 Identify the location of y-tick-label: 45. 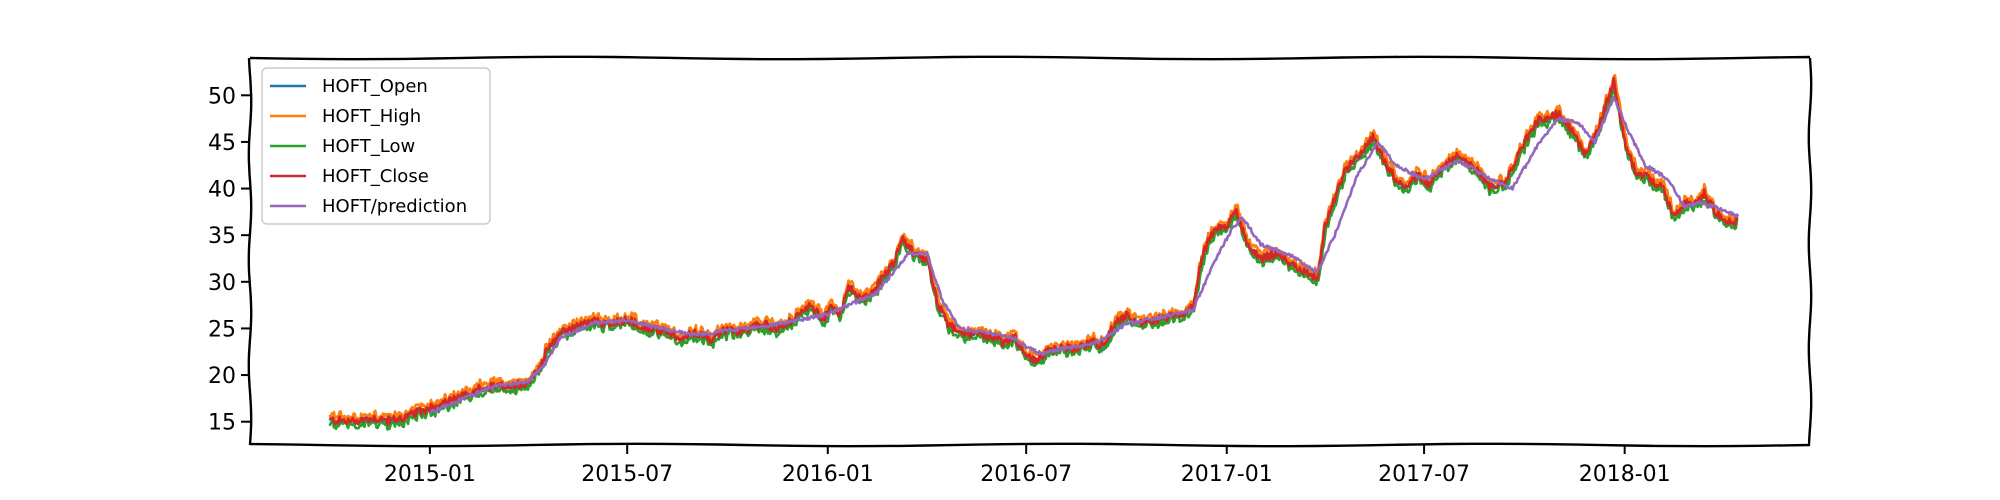
(222, 143).